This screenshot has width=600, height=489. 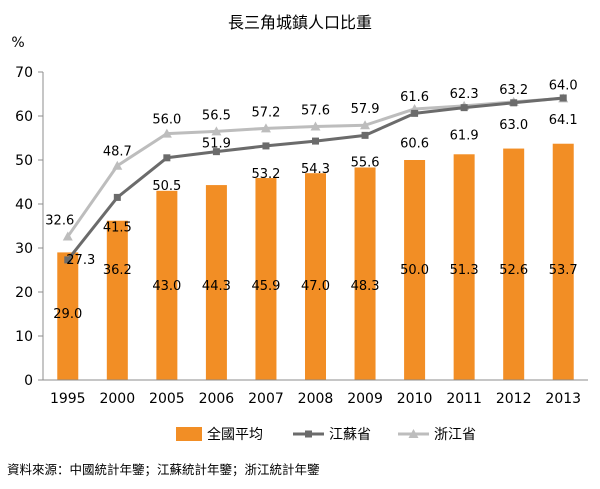 I want to click on legend-marker-zhejiang, so click(x=413, y=433).